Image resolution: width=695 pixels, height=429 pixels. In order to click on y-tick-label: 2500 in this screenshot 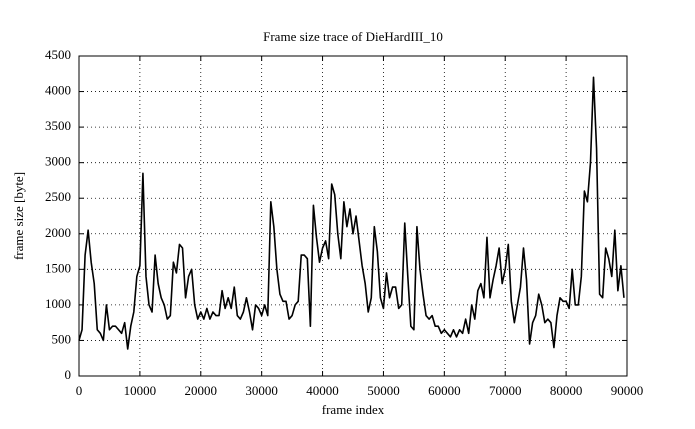, I will do `click(58, 196)`.